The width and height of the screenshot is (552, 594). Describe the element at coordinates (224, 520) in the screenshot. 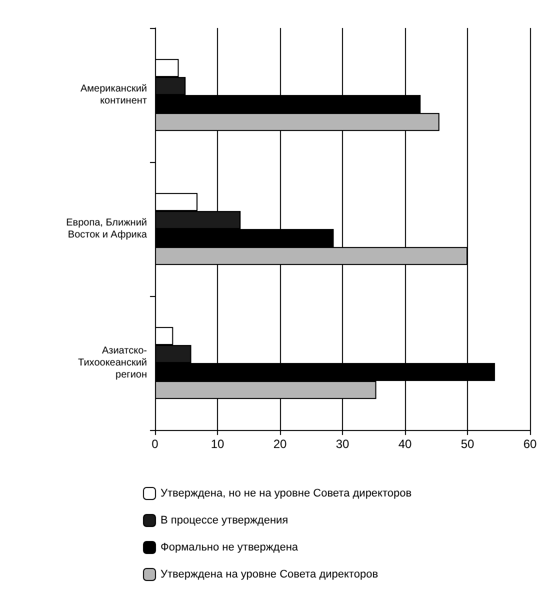

I see `legend-label: В процессе утверждения` at that location.